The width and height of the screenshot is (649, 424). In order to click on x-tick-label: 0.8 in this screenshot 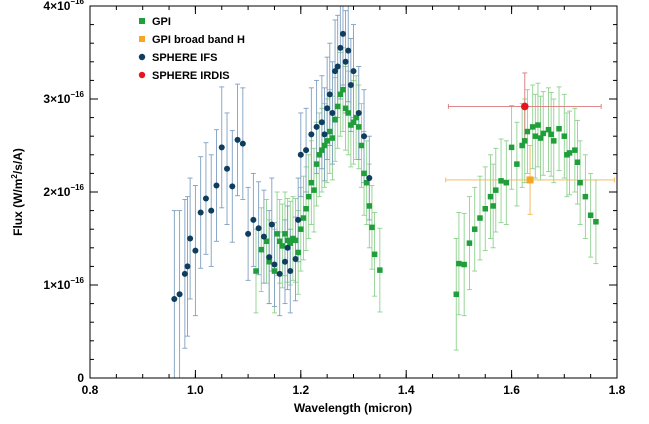, I will do `click(90, 390)`.